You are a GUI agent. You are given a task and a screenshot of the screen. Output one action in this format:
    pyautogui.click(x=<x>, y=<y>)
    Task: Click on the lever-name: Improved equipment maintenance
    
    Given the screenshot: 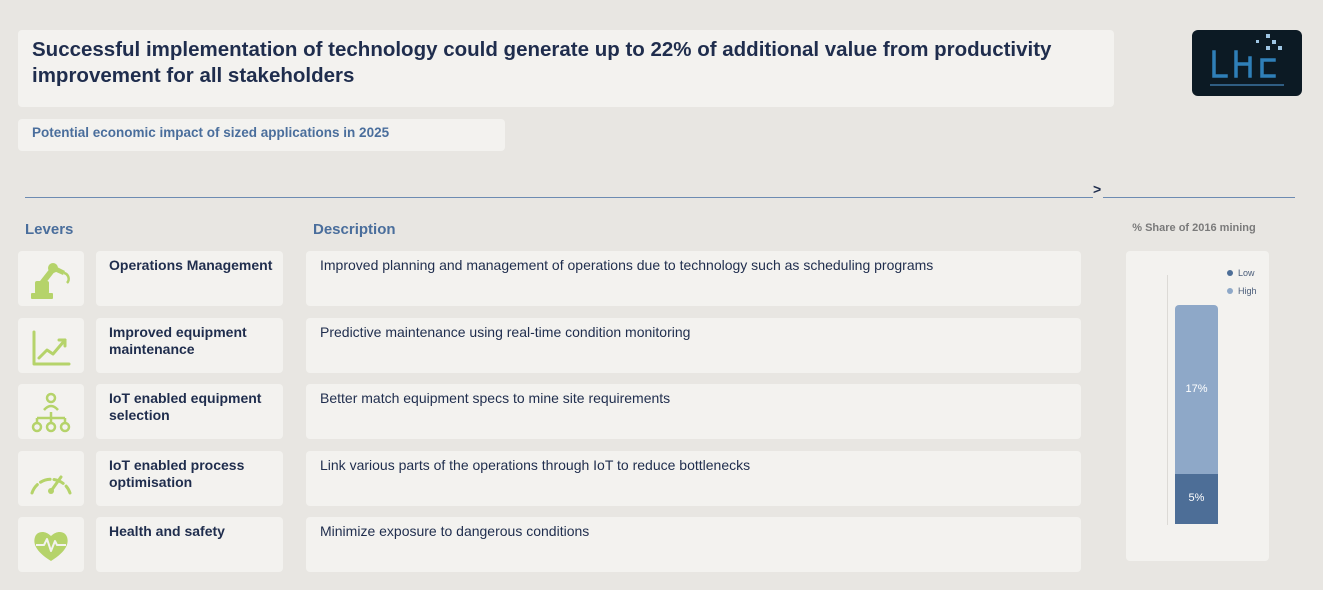 What is the action you would take?
    pyautogui.click(x=178, y=340)
    